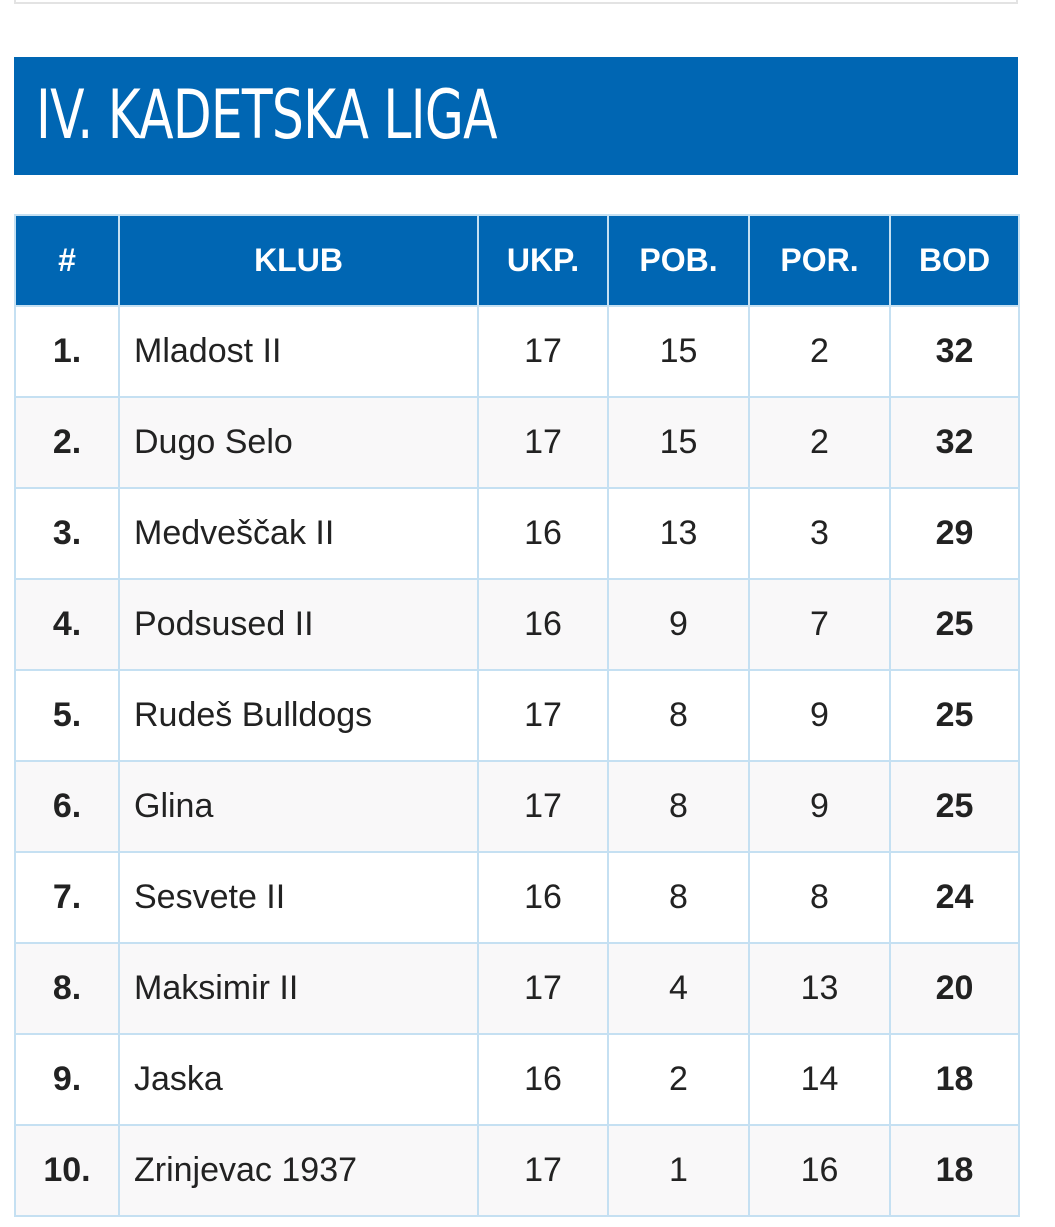 The height and width of the screenshot is (1227, 1055). I want to click on previous-card-edge, so click(516, 2).